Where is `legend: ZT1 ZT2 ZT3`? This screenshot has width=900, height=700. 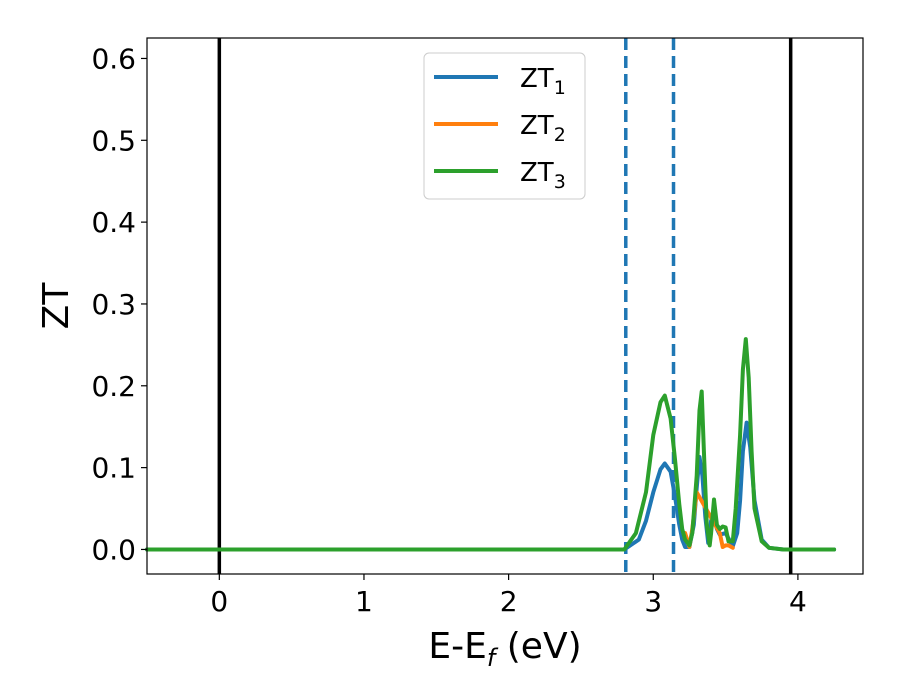
legend: ZT1 ZT2 ZT3 is located at coordinates (504, 126).